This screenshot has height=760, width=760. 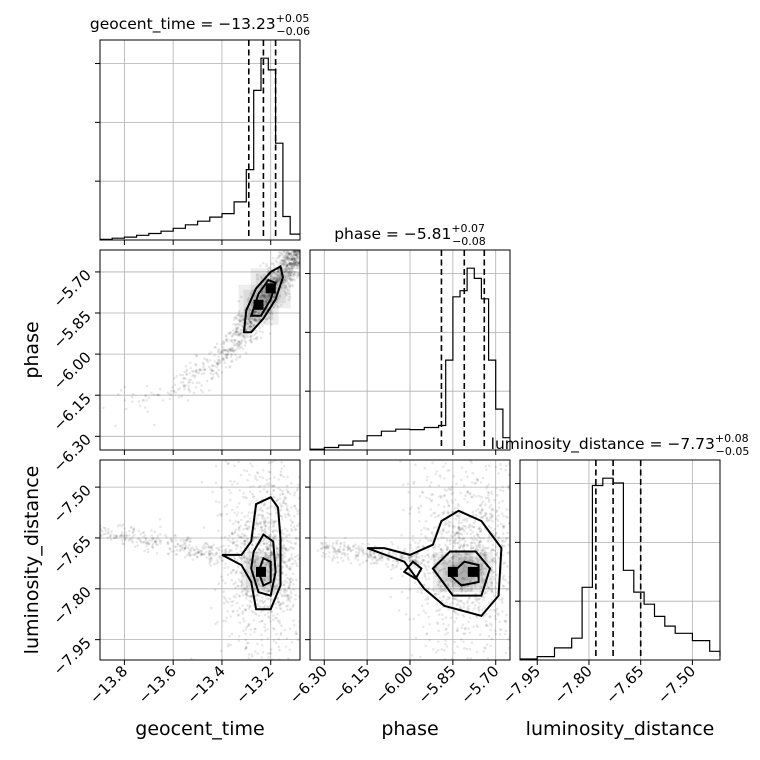 I want to click on pair-phase-luminosity_distance-marks, so click(x=413, y=560).